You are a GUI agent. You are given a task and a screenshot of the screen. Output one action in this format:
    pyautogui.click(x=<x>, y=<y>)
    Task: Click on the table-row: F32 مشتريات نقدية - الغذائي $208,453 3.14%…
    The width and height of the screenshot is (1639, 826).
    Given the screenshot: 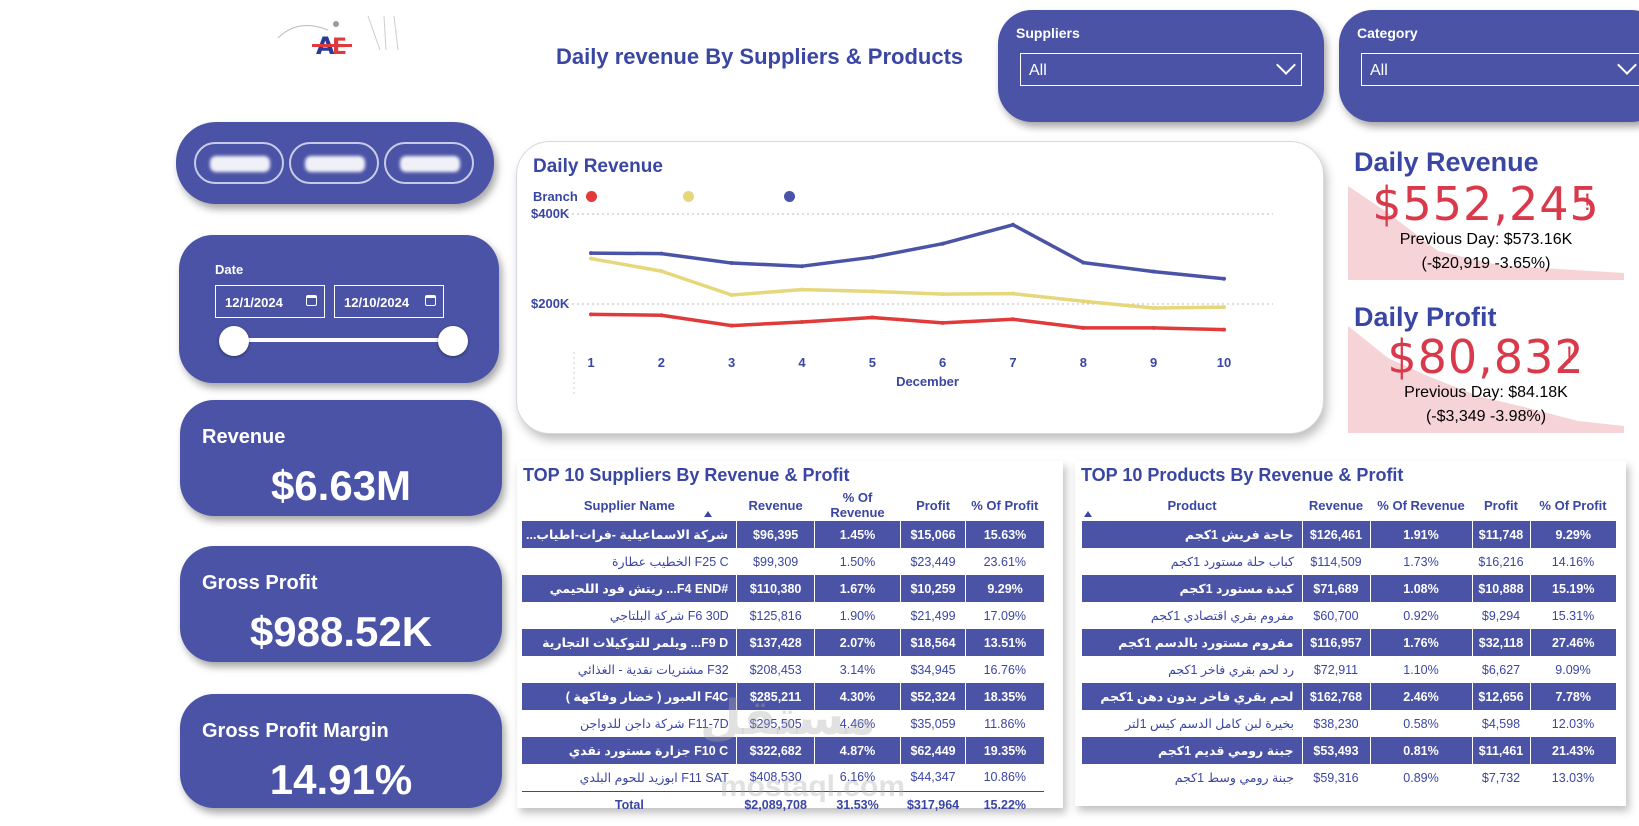 What is the action you would take?
    pyautogui.click(x=783, y=669)
    